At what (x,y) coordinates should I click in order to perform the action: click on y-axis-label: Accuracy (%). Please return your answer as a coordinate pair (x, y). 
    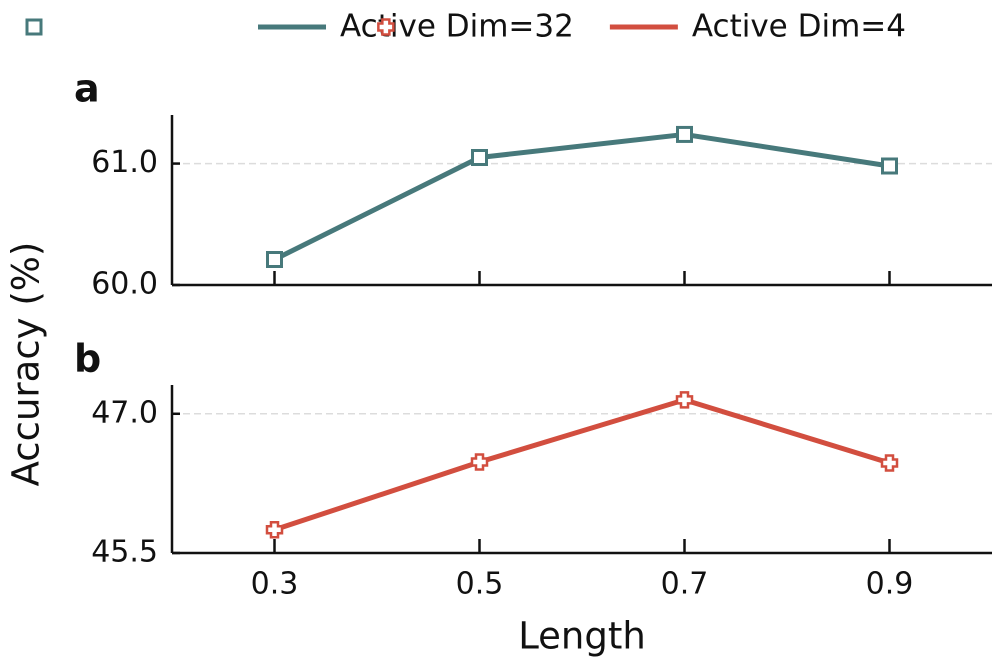
    Looking at the image, I should click on (26, 364).